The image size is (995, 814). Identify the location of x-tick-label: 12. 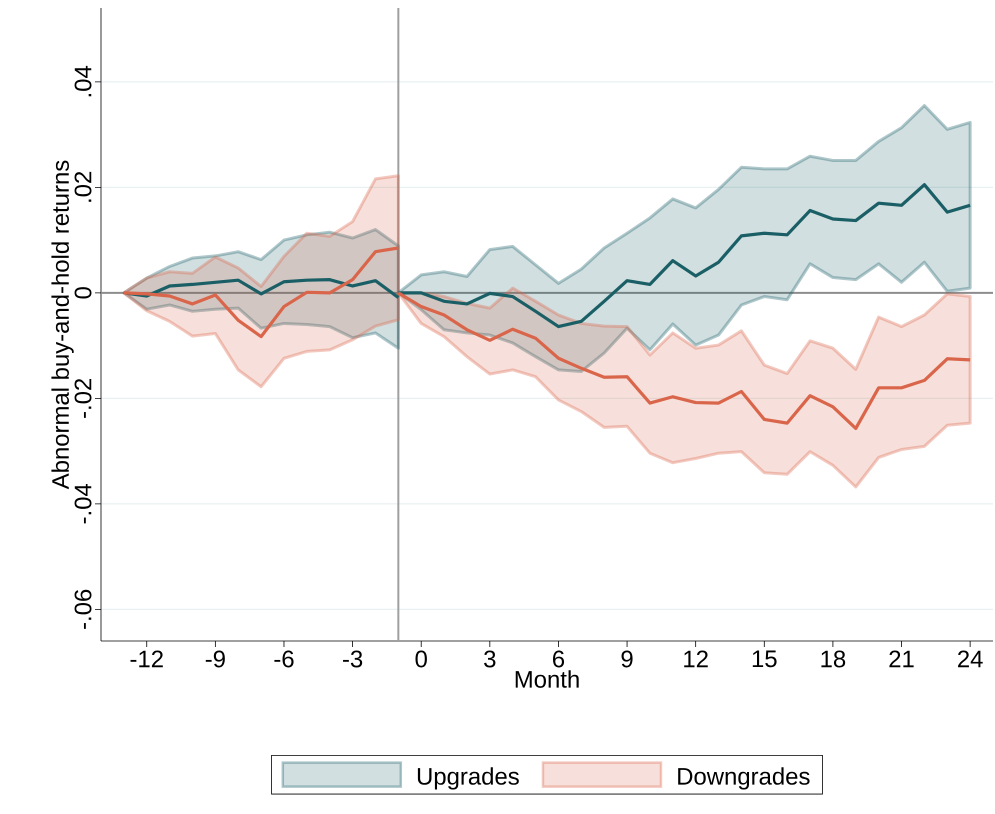
(696, 659).